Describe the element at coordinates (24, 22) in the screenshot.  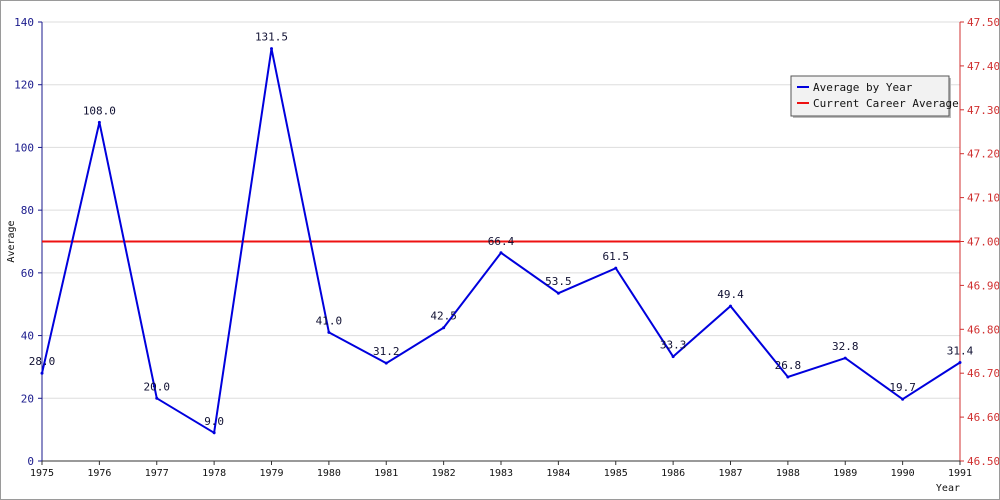
I see `left-tick-label: 140` at that location.